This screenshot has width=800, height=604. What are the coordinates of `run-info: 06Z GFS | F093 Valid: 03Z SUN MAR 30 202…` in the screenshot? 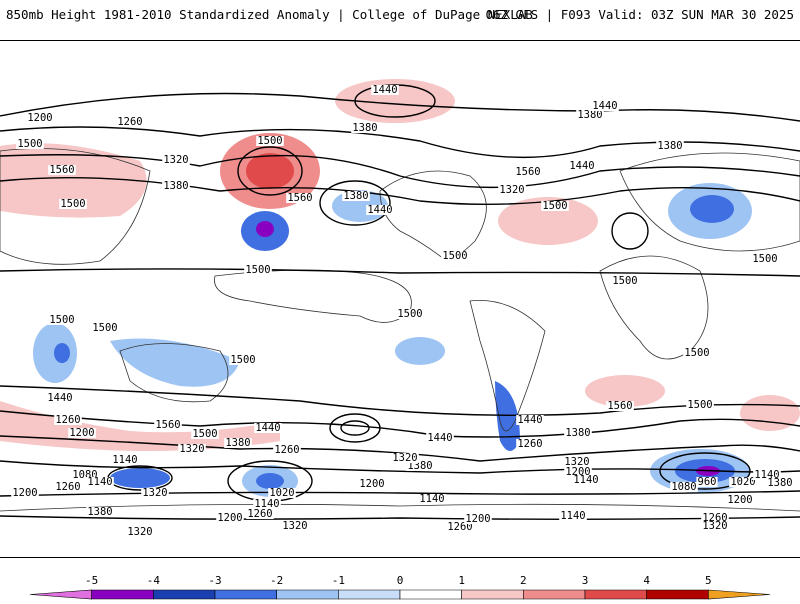 It's located at (639, 14).